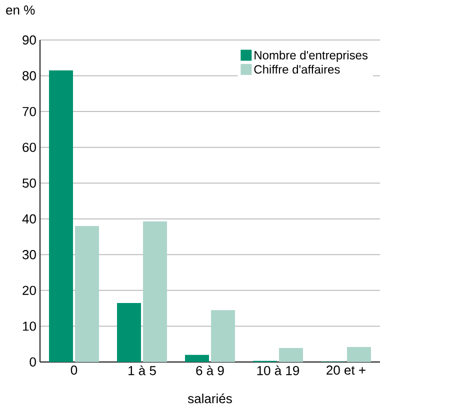  What do you see at coordinates (297, 69) in the screenshot?
I see `legend-label: Chiffre d'affaires` at bounding box center [297, 69].